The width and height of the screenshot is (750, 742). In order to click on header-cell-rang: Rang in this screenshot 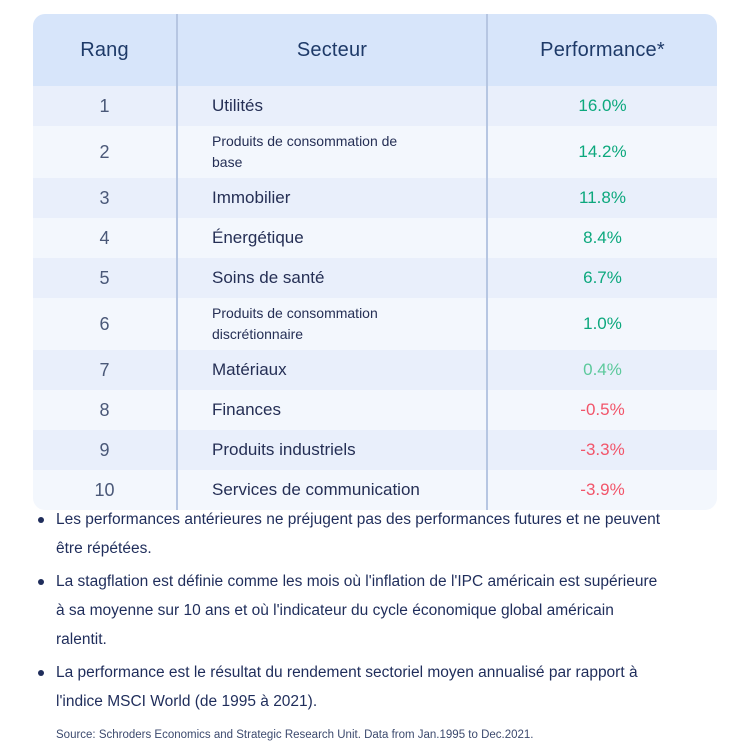, I will do `click(104, 49)`.